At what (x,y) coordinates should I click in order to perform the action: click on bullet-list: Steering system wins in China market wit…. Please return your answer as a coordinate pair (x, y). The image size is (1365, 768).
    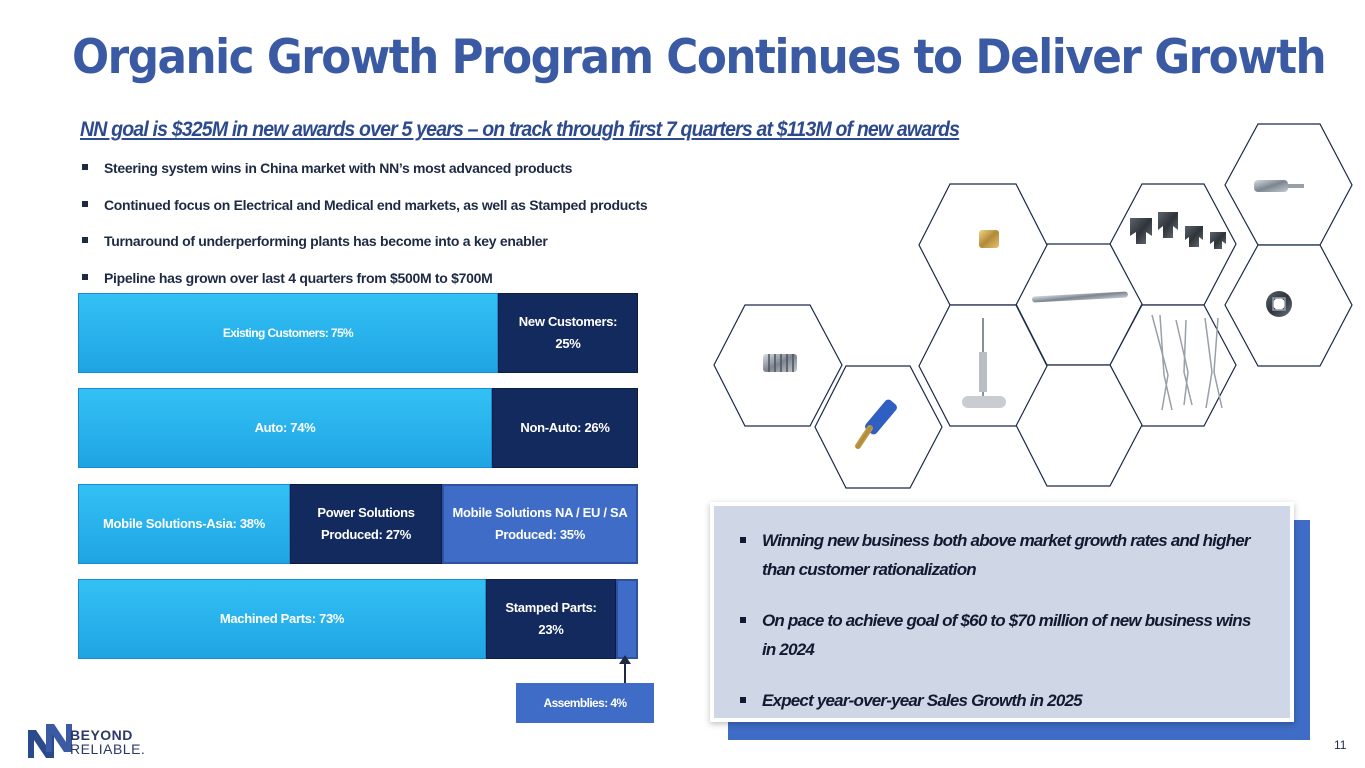
    Looking at the image, I should click on (365, 233).